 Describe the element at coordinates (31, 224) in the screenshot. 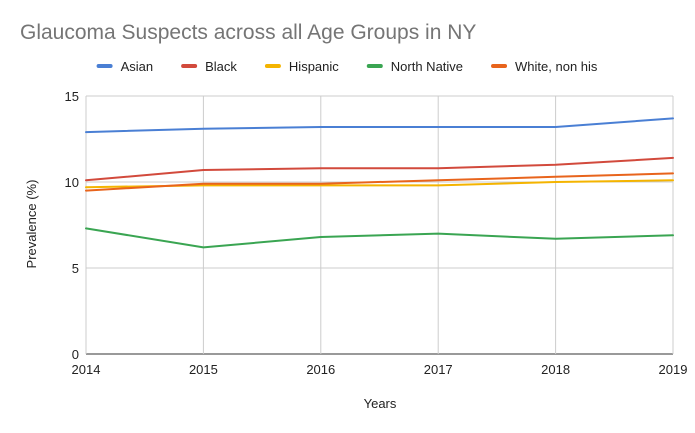

I see `y-axis-title: Prevalence (%)` at that location.